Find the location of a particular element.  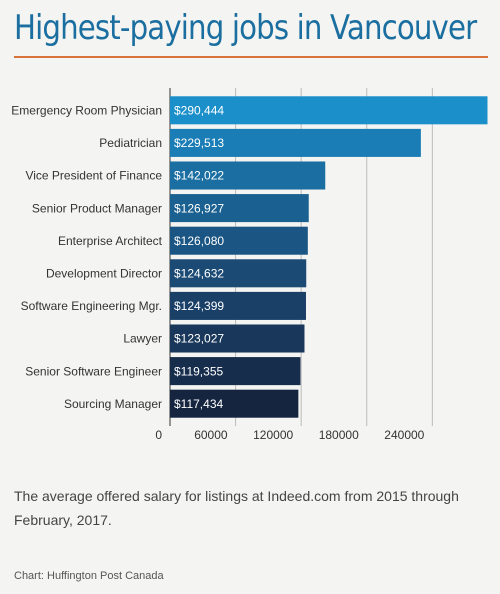

y-tick-label: Emergency Room Physician is located at coordinates (86, 110).